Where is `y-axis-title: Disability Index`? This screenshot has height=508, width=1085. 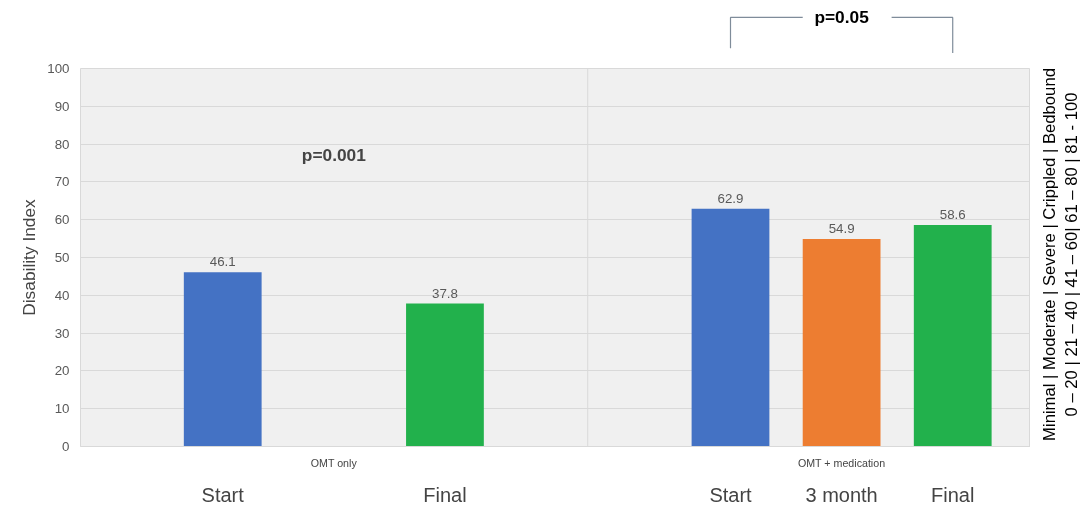
y-axis-title: Disability Index is located at coordinates (29, 257).